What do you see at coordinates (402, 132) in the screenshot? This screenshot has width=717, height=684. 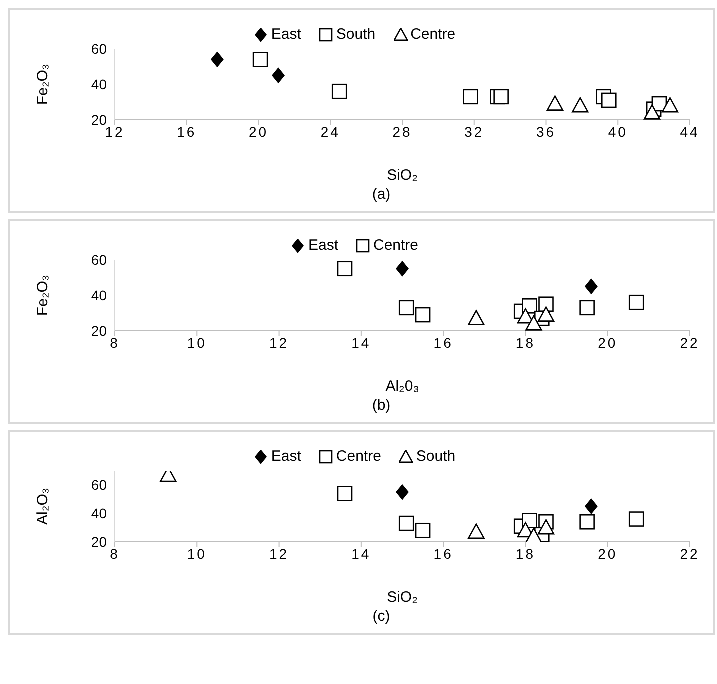 I see `x-tick-label: 28` at bounding box center [402, 132].